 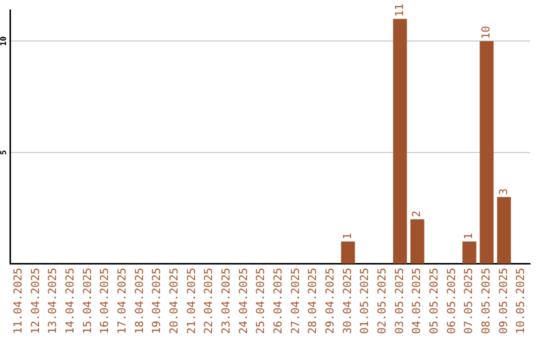 I want to click on x-tick-label: 28.04.2025, so click(x=313, y=301).